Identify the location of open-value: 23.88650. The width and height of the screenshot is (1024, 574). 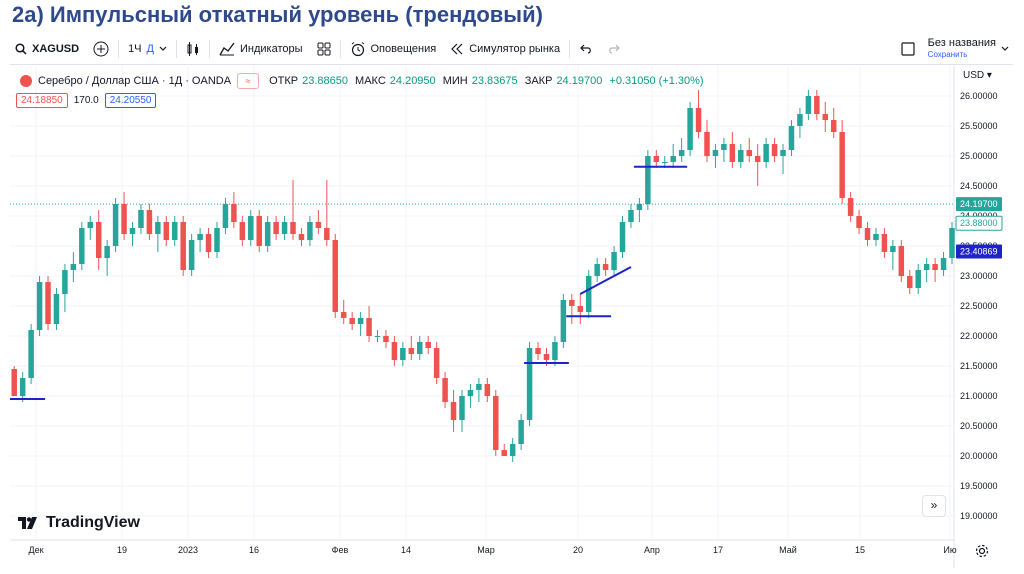
(325, 81).